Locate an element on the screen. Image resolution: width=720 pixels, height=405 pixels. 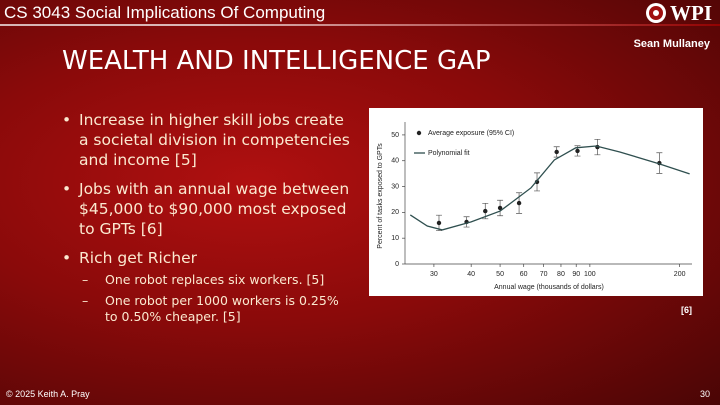
course-title: CS 3043 Social Implications Of Computing is located at coordinates (165, 12).